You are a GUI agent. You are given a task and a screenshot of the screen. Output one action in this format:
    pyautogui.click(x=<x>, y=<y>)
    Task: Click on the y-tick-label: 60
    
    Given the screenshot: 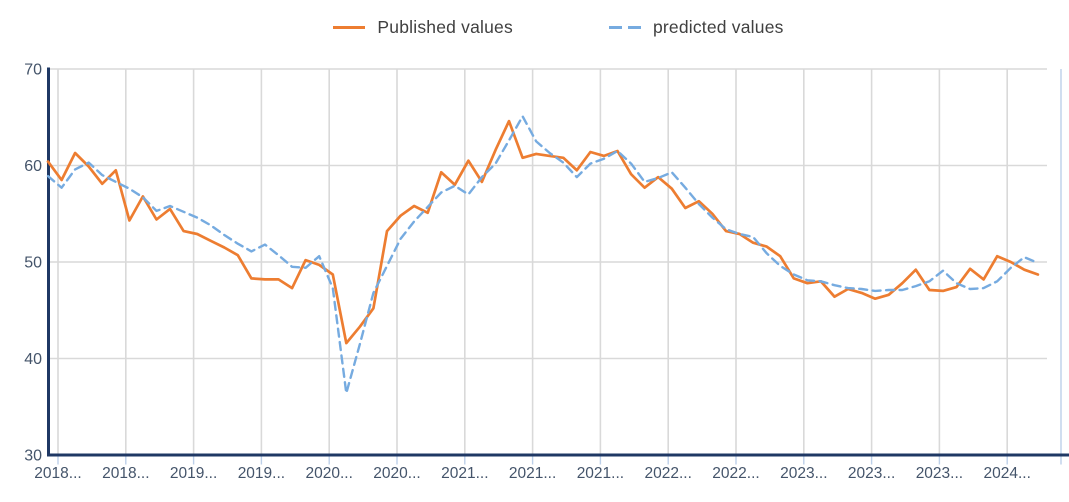 What is the action you would take?
    pyautogui.click(x=33, y=166)
    